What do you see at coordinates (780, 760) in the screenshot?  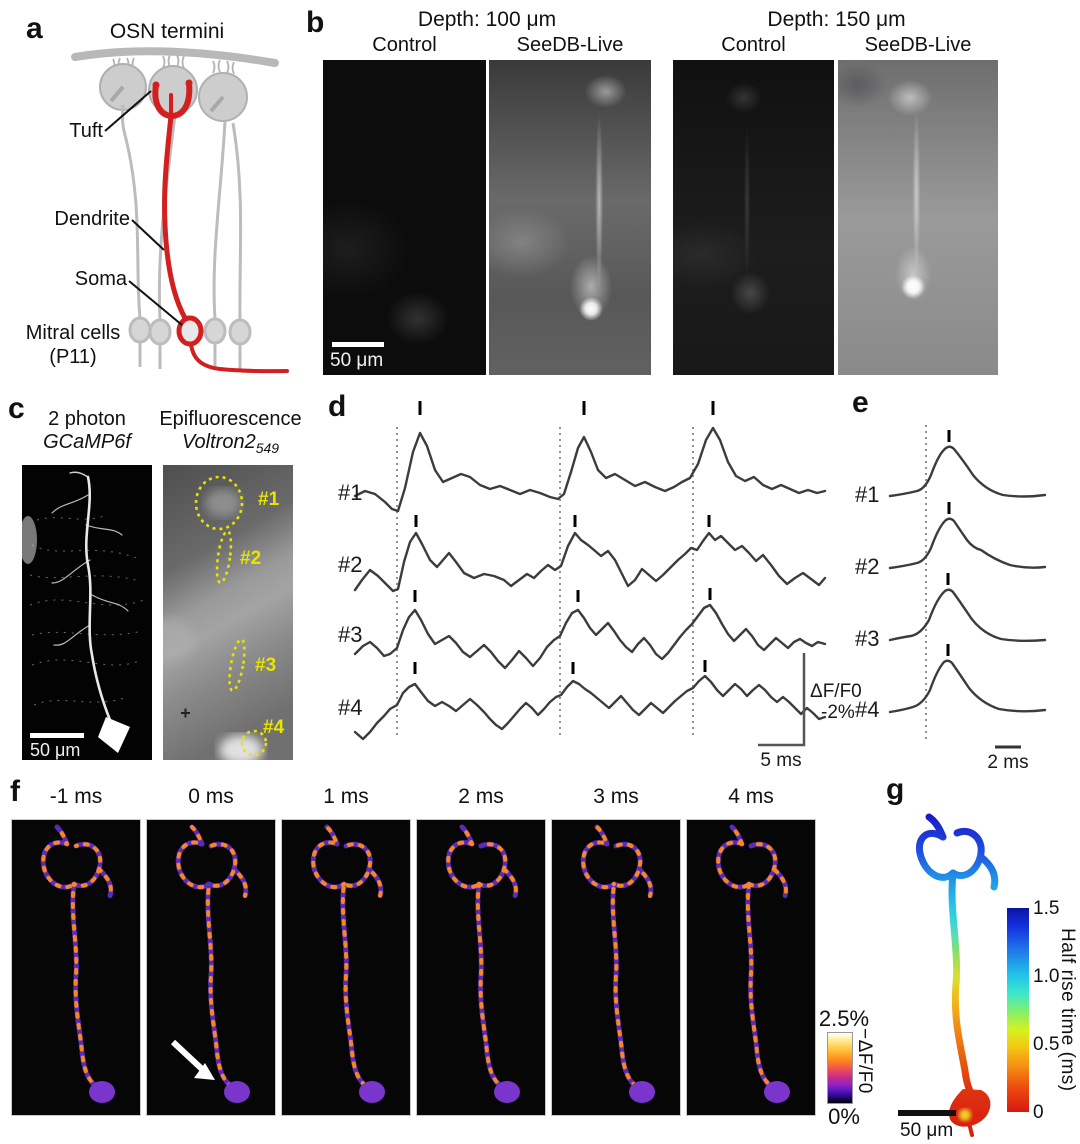 I see `d-time-scale-label: 5 ms` at bounding box center [780, 760].